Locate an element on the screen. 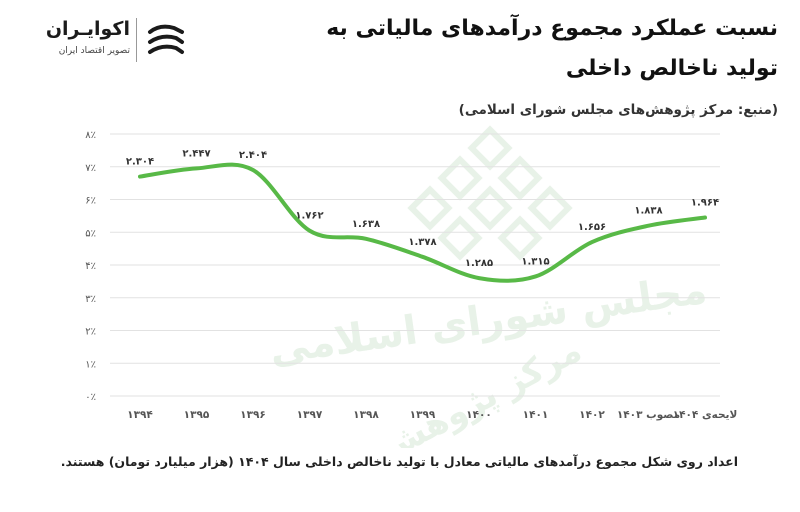 The image size is (800, 512). data-label: ۱.۳۷۸ is located at coordinates (422, 242).